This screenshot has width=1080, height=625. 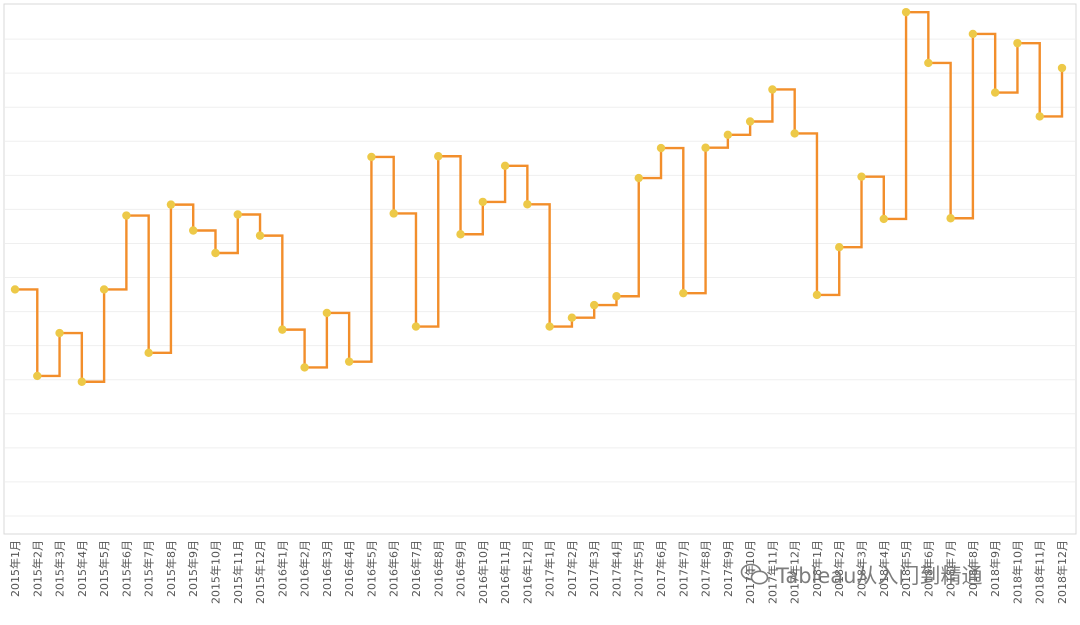 What do you see at coordinates (37, 568) in the screenshot?
I see `x-tick-label: 2015年2月` at bounding box center [37, 568].